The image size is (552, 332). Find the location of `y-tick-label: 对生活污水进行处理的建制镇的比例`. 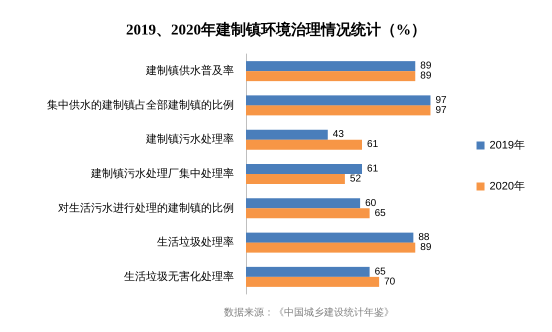

y-tick-label: 对生活污水进行处理的建制镇的比例 is located at coordinates (146, 207).